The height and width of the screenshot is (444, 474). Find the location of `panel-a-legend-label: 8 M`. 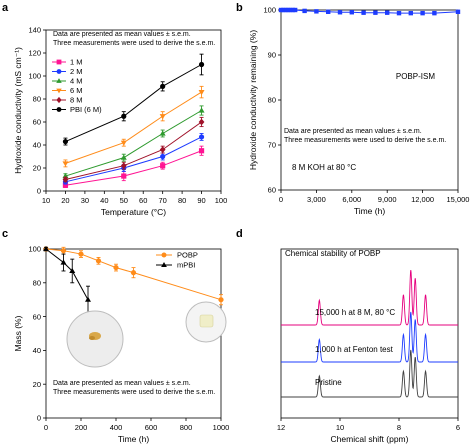

panel-a-legend-label: 8 M is located at coordinates (76, 100).